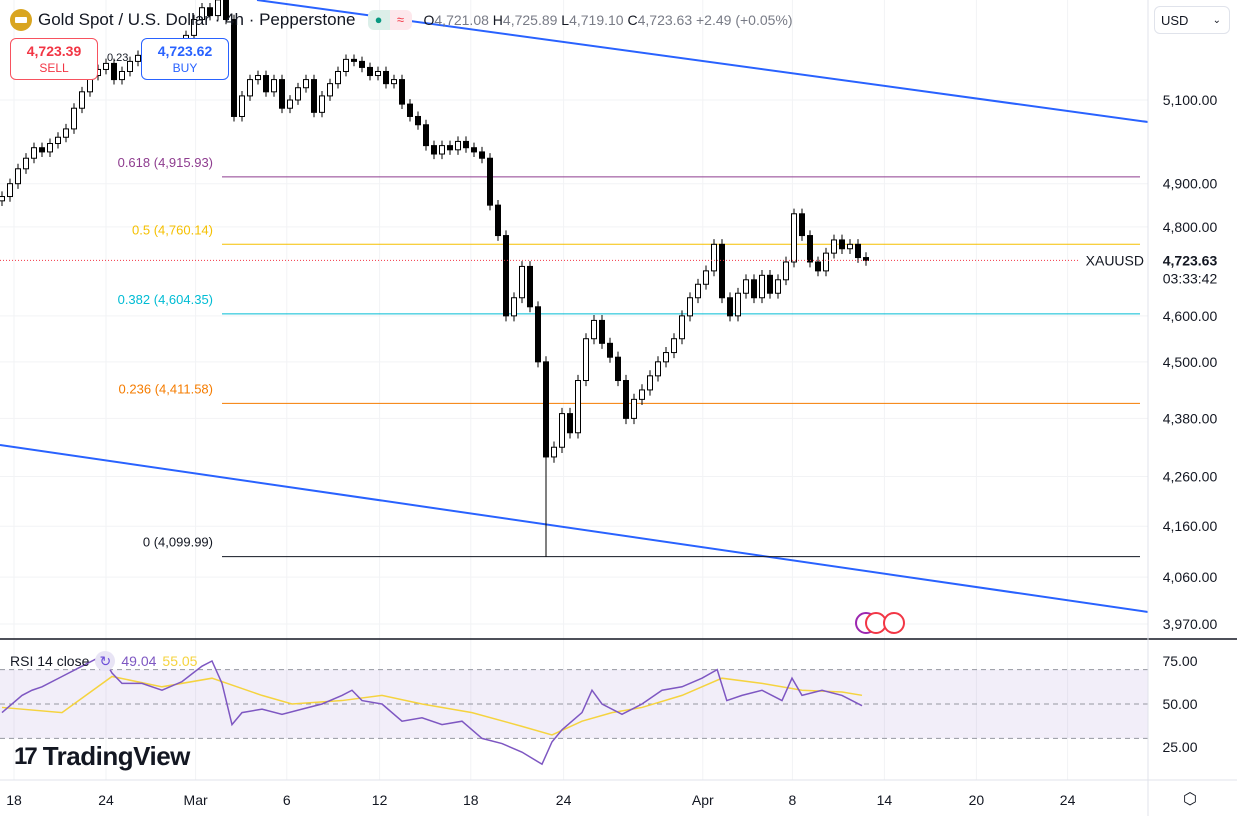 The height and width of the screenshot is (816, 1237). Describe the element at coordinates (185, 59) in the screenshot. I see `buy-button: 4,723.62 BUY` at that location.